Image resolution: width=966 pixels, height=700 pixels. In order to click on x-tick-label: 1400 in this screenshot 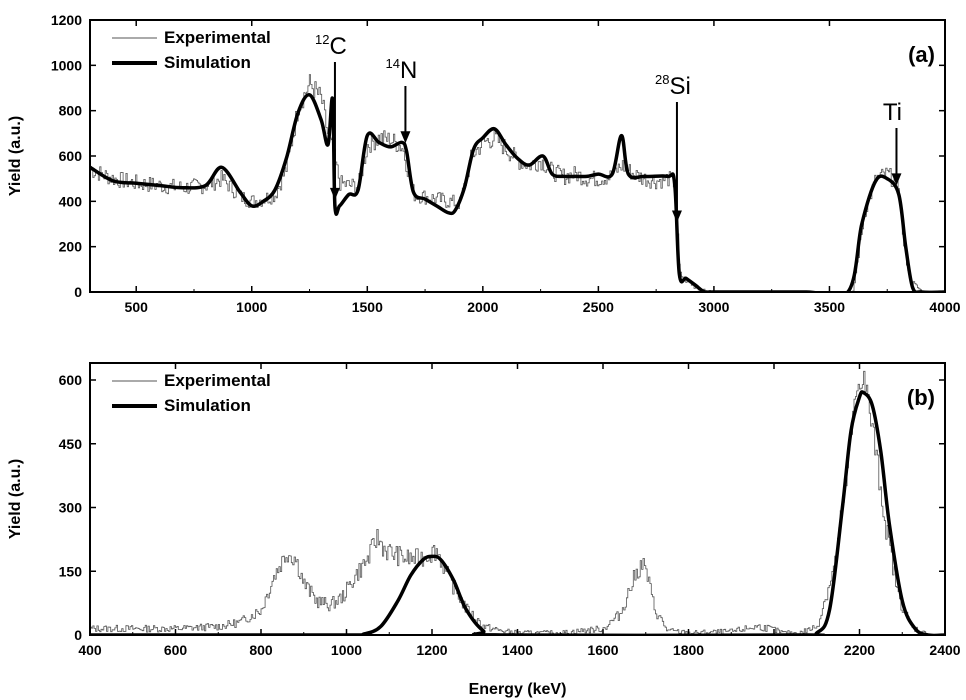, I will do `click(517, 650)`.